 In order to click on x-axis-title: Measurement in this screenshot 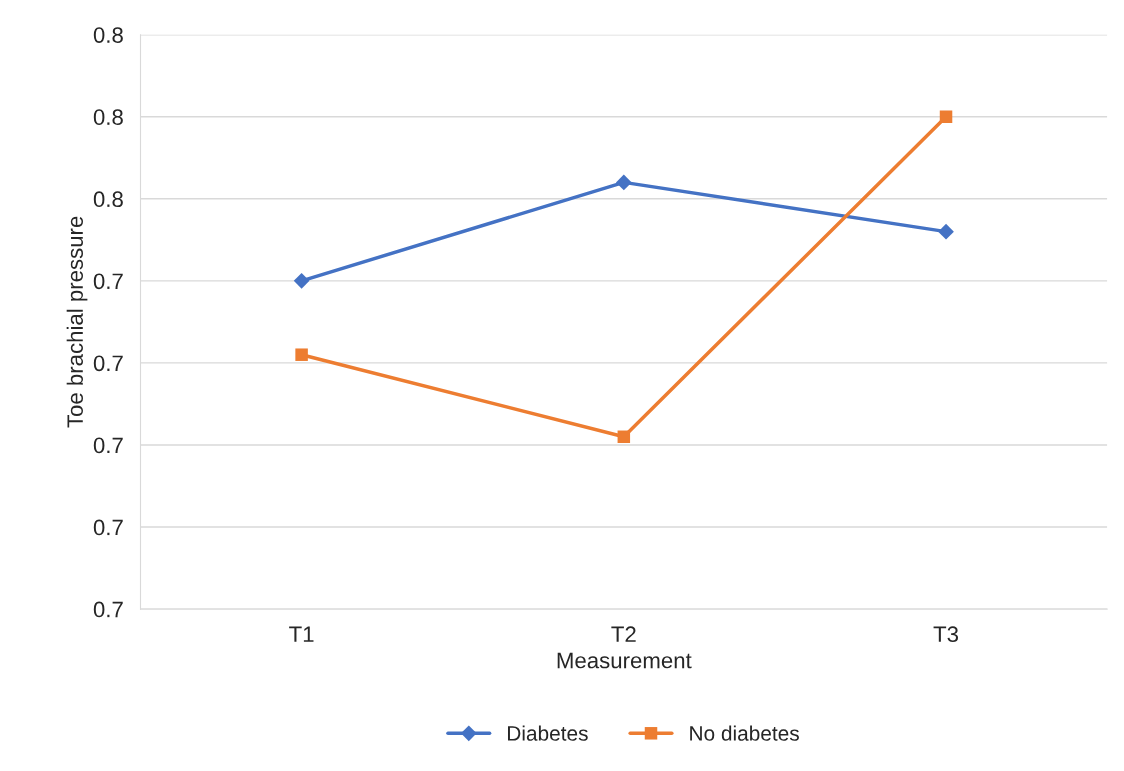, I will do `click(624, 660)`.